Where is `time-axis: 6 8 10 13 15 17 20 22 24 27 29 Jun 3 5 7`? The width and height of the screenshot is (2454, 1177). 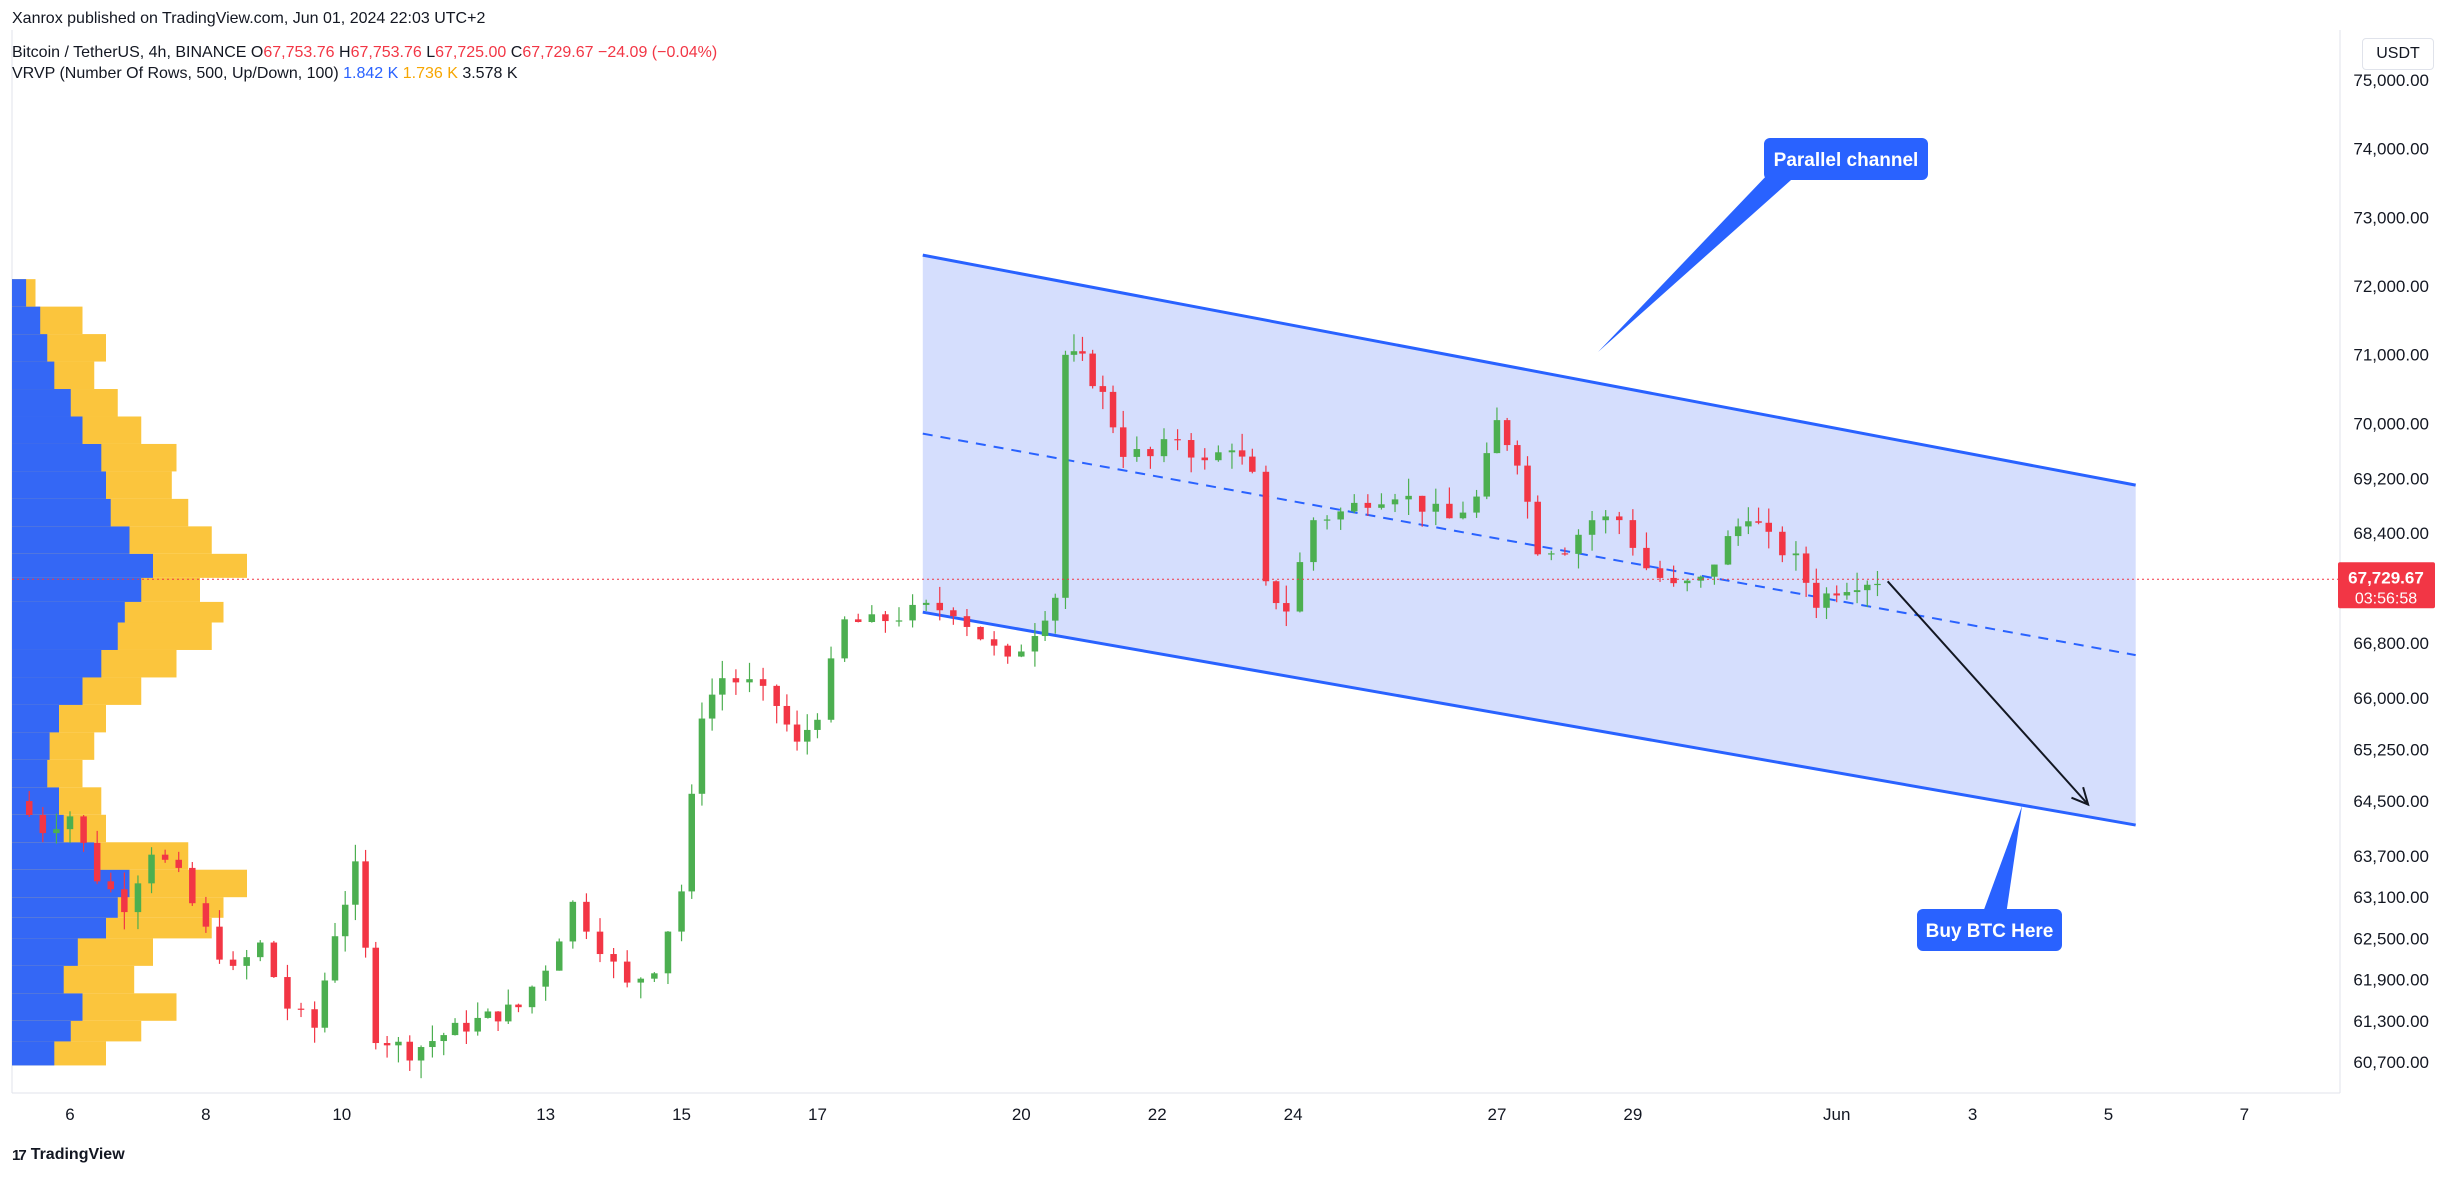 time-axis: 6 8 10 13 15 17 20 22 24 27 29 Jun 3 5 7 is located at coordinates (1157, 1114).